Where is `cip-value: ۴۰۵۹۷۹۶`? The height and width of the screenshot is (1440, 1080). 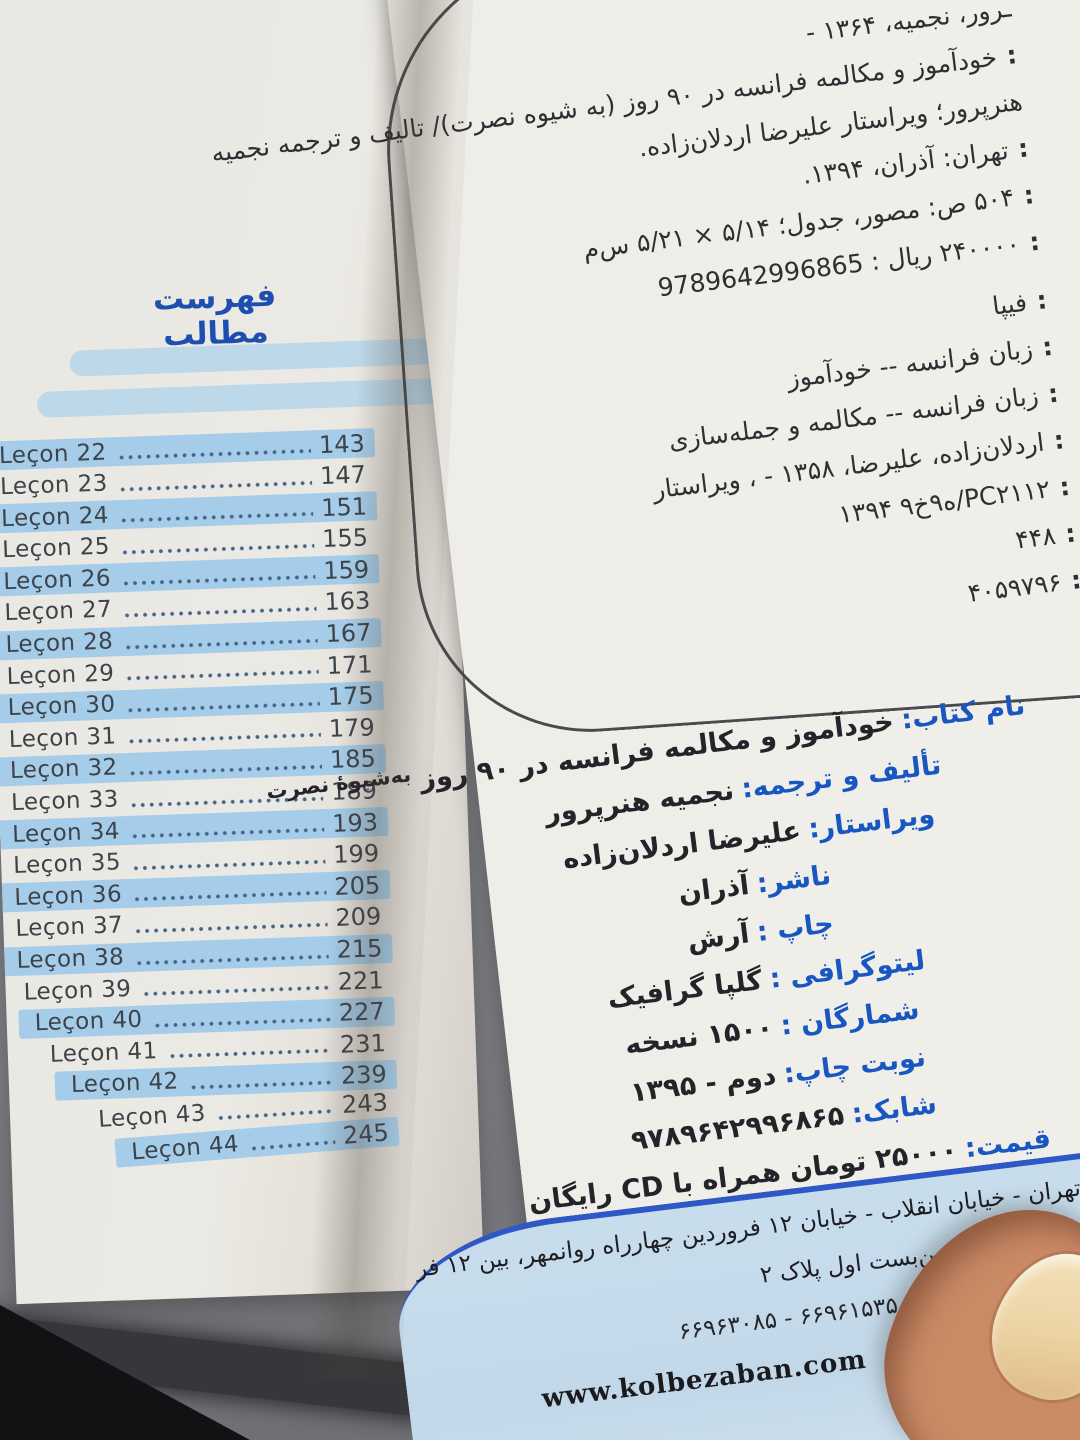 cip-value: ۴۰۵۹۷۹۶ is located at coordinates (1015, 587).